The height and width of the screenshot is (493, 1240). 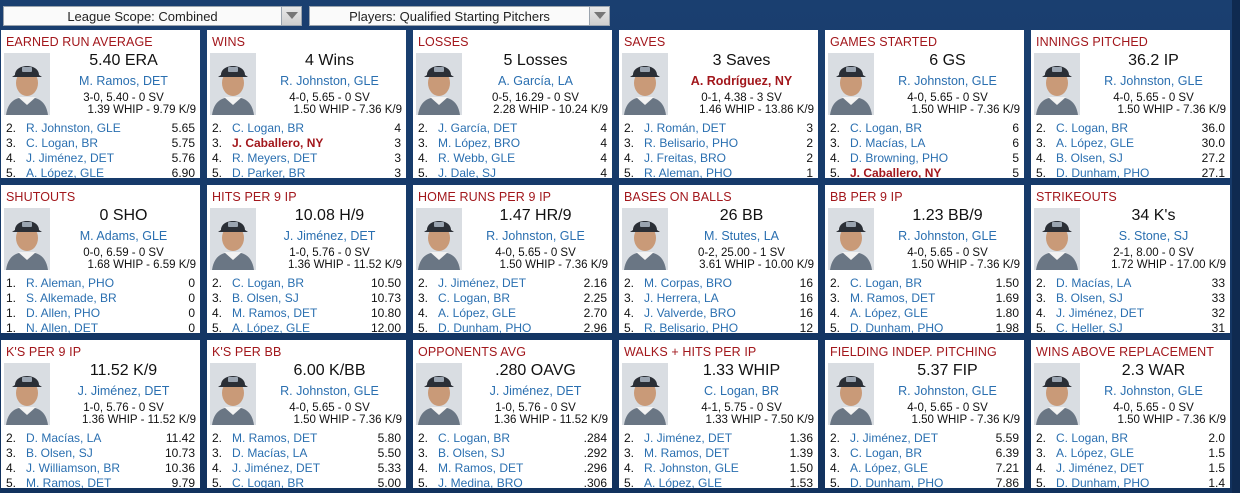 I want to click on player-link: J. Williamson, BR, so click(x=73, y=468).